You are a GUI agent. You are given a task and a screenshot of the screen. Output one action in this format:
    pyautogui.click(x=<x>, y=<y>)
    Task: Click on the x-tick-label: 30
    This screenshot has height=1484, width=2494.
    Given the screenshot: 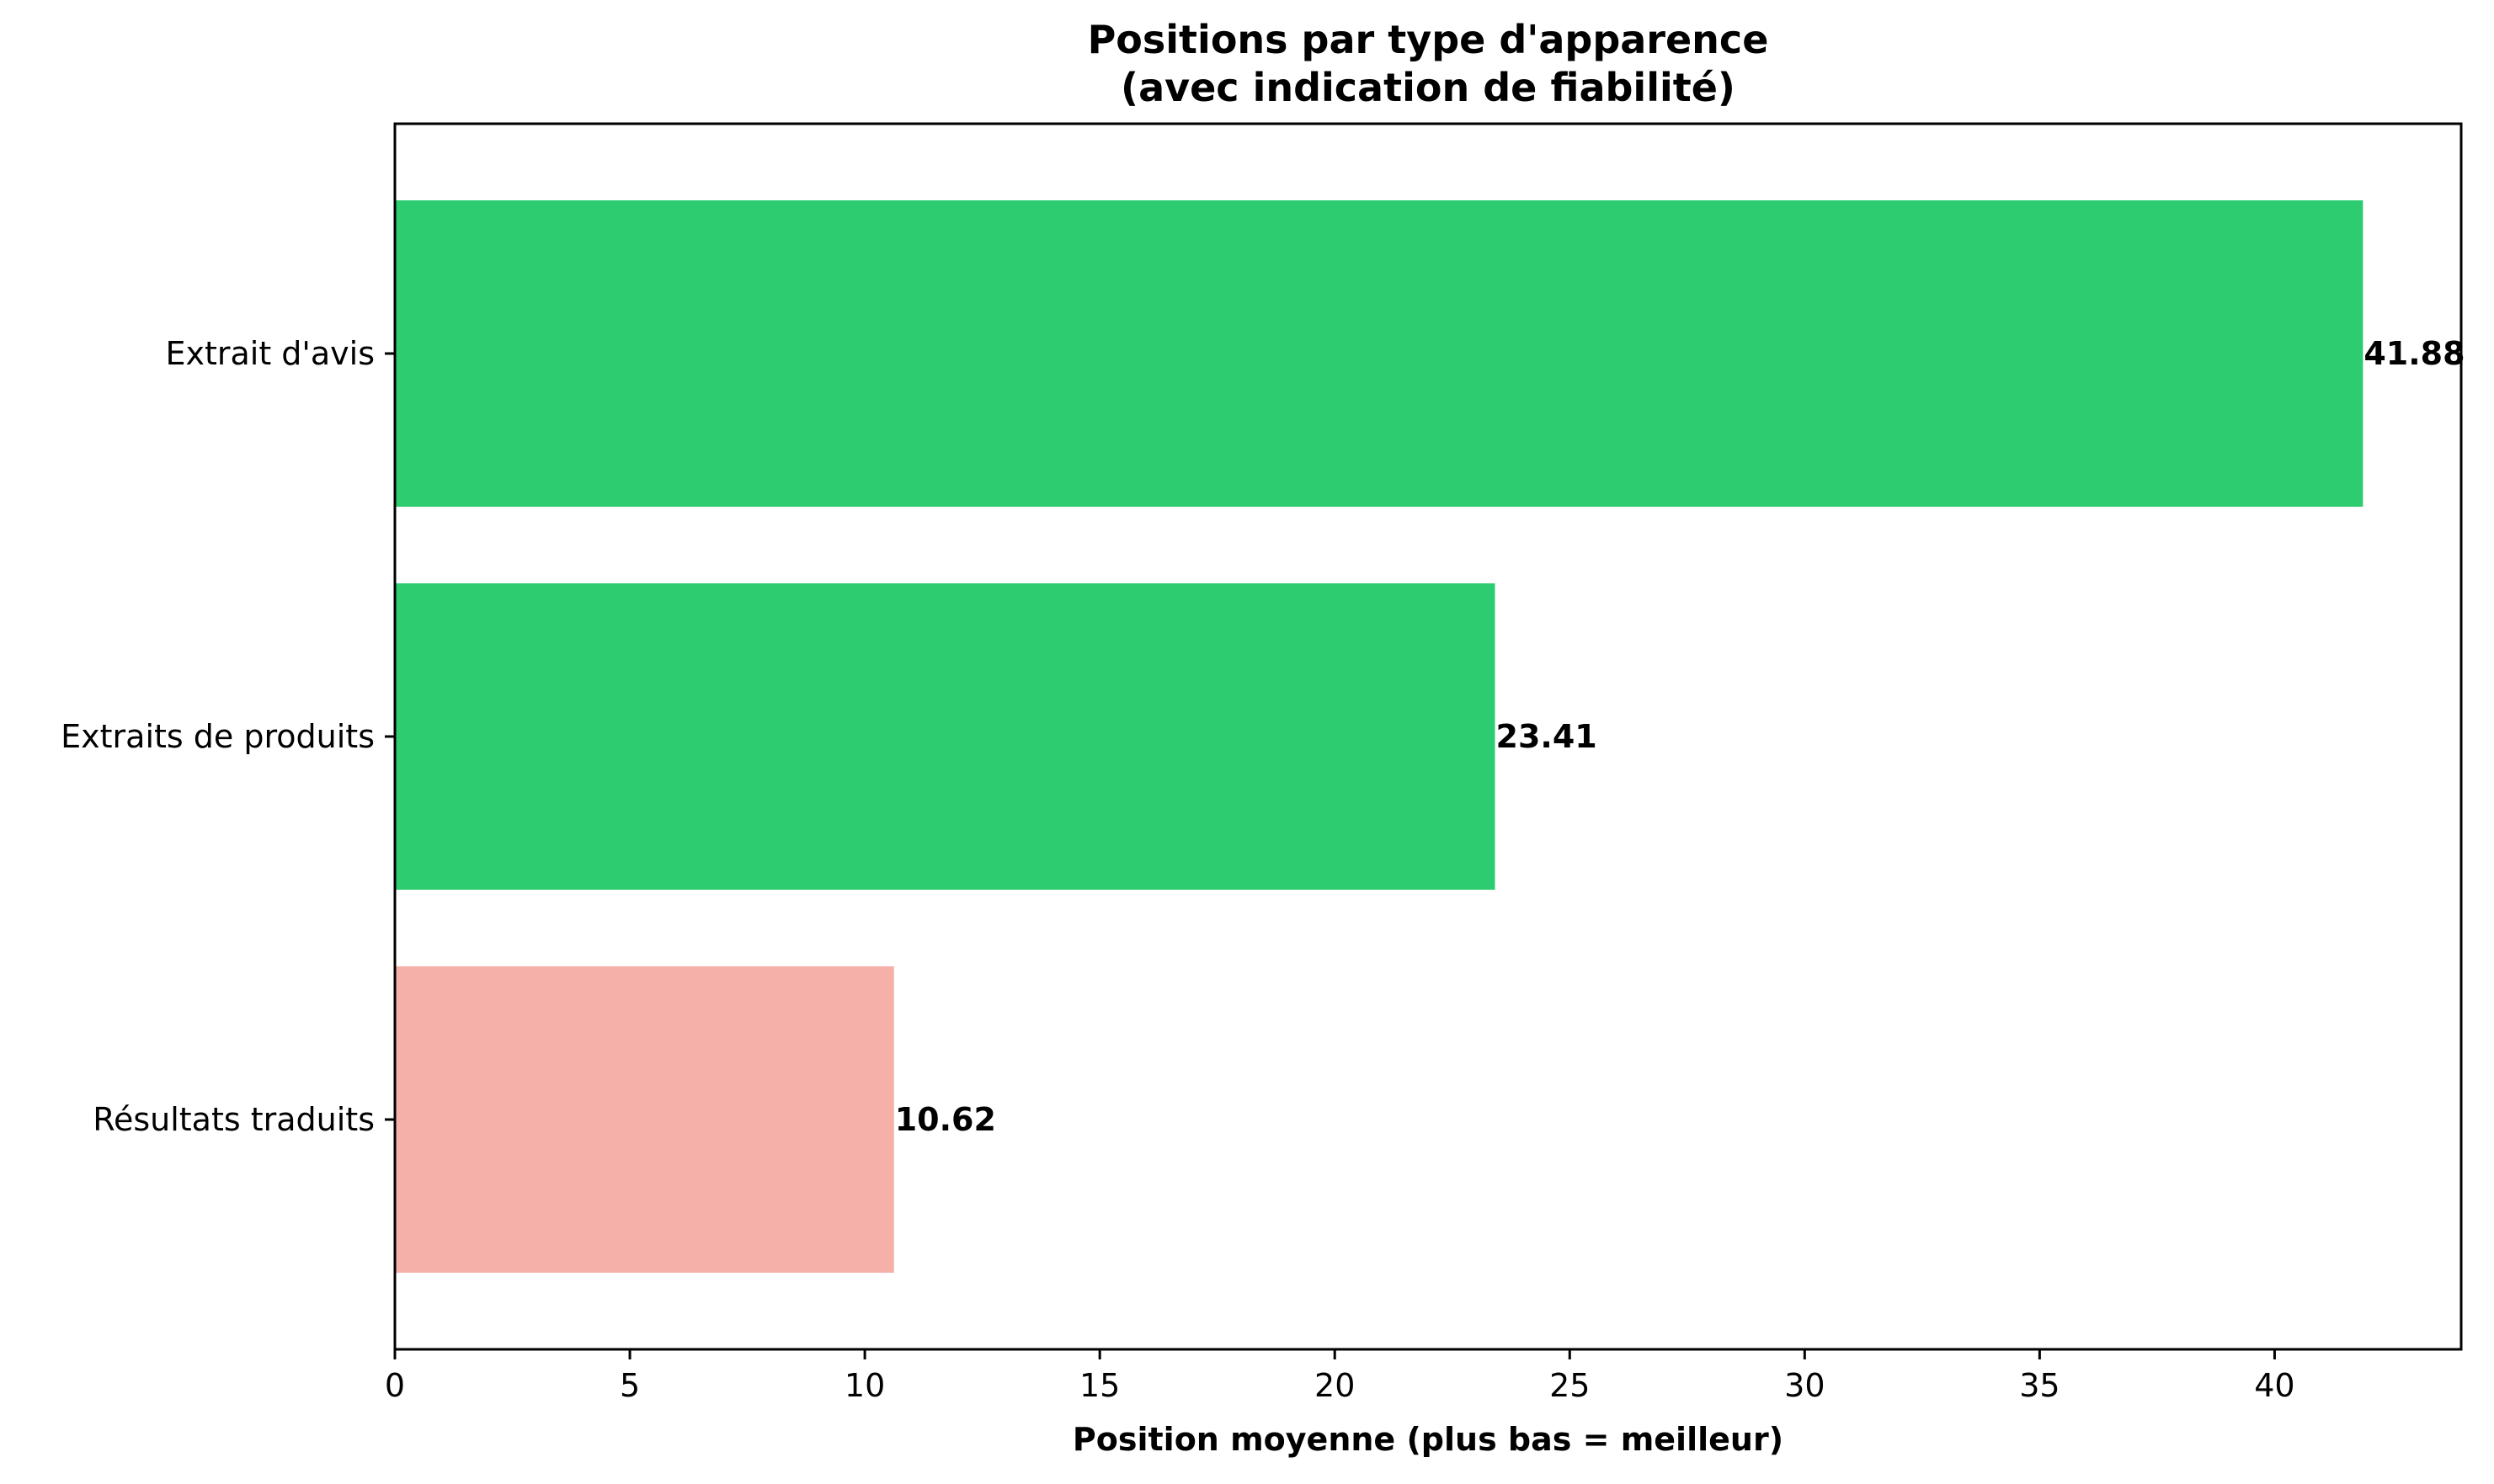 What is the action you would take?
    pyautogui.click(x=1805, y=1385)
    